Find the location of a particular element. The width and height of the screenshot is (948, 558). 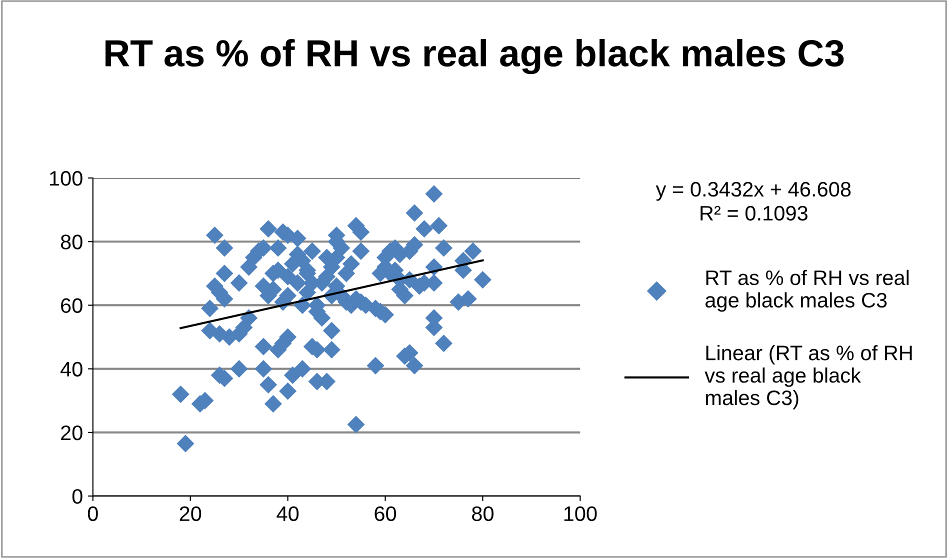

x-tick-label: 100 is located at coordinates (580, 514).